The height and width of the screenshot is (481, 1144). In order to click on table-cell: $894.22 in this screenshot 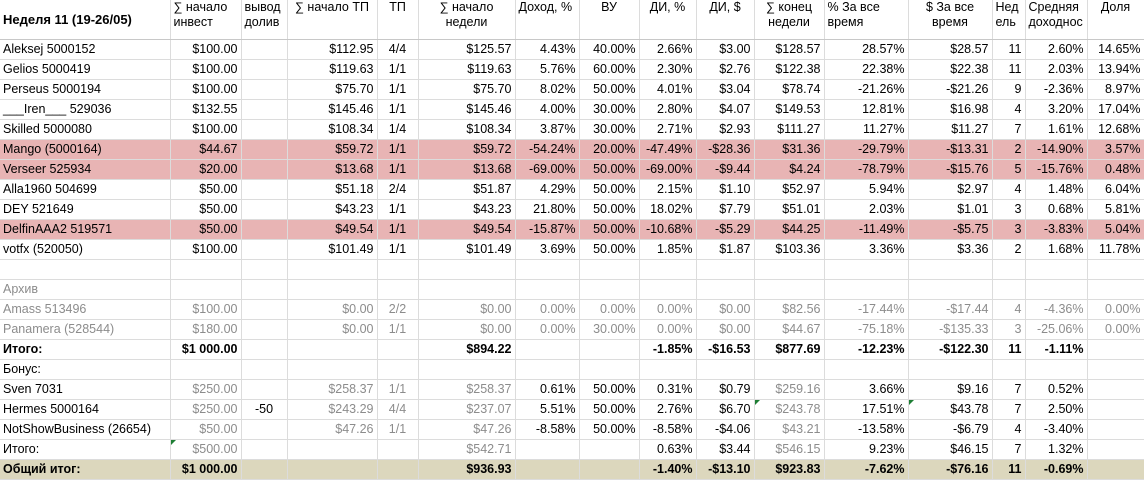, I will do `click(467, 349)`.